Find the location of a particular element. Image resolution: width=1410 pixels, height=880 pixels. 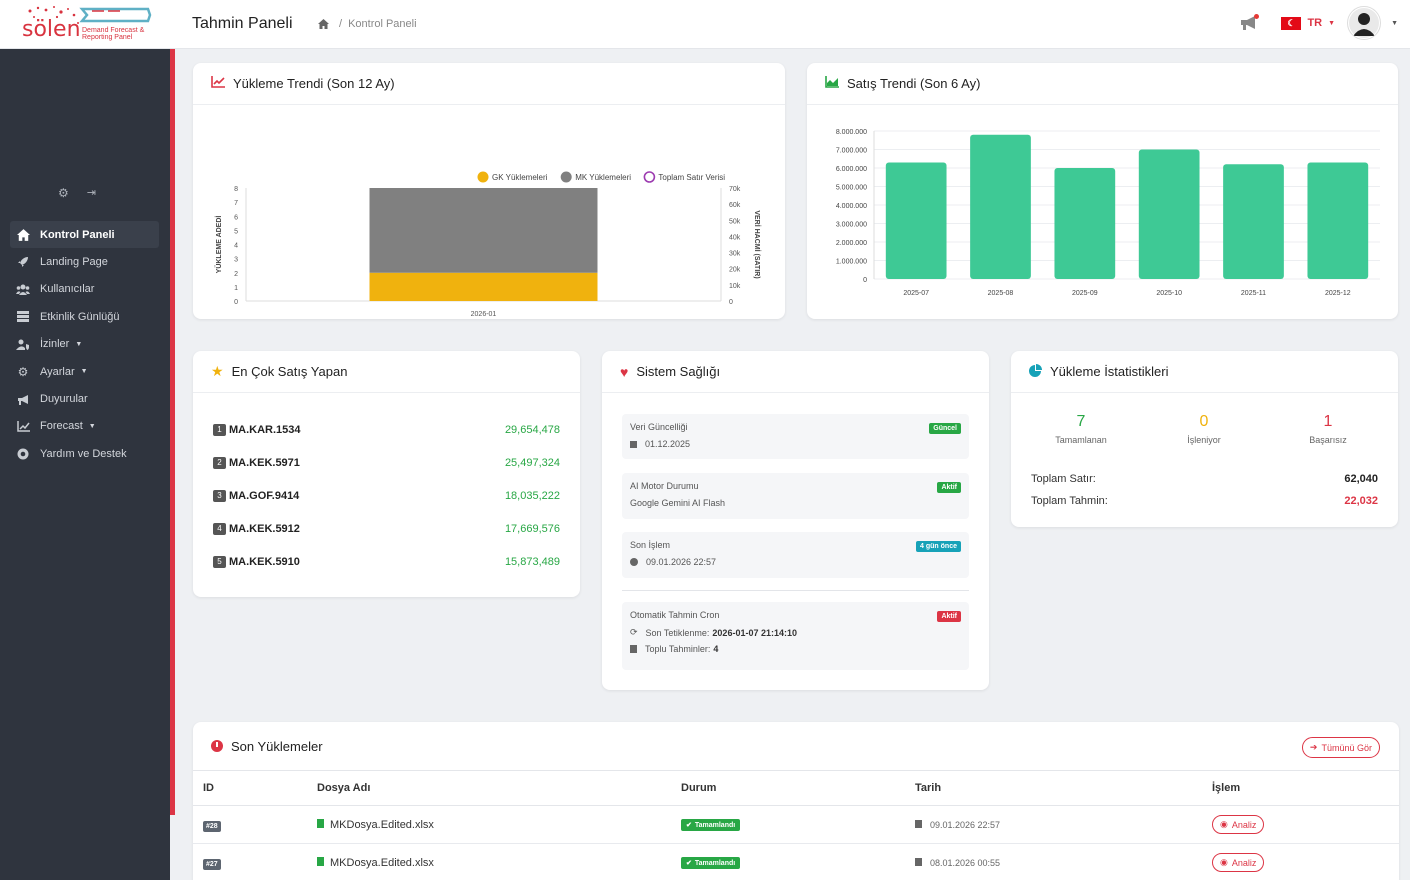

x-tick-label: 2025-11 is located at coordinates (1253, 293).